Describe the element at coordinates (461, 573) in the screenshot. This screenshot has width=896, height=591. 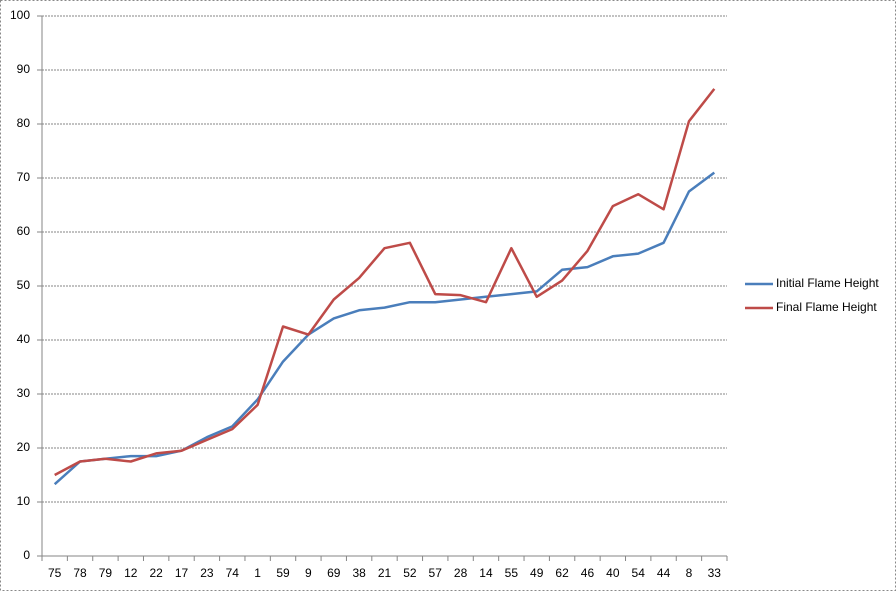
I see `x-tick-label: 28` at that location.